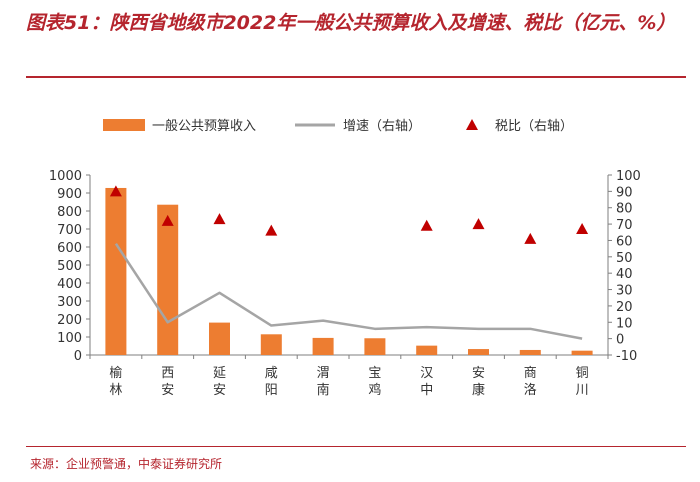  What do you see at coordinates (624, 192) in the screenshot?
I see `y-right-tick-label: 90` at bounding box center [624, 192].